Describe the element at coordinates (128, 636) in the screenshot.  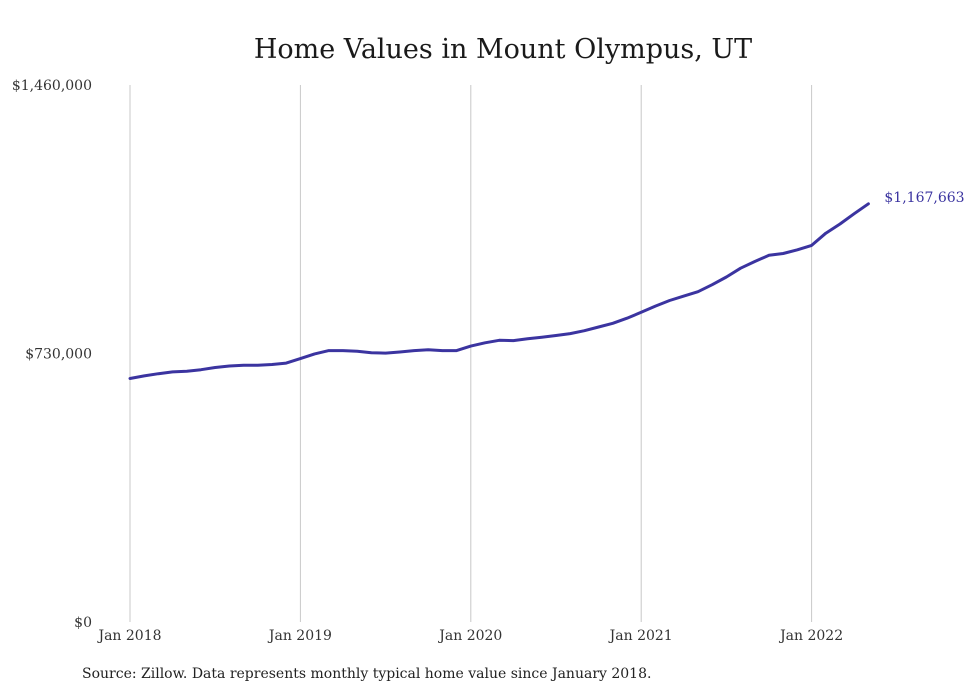
I see `x-tick-label: Jan 2018` at that location.